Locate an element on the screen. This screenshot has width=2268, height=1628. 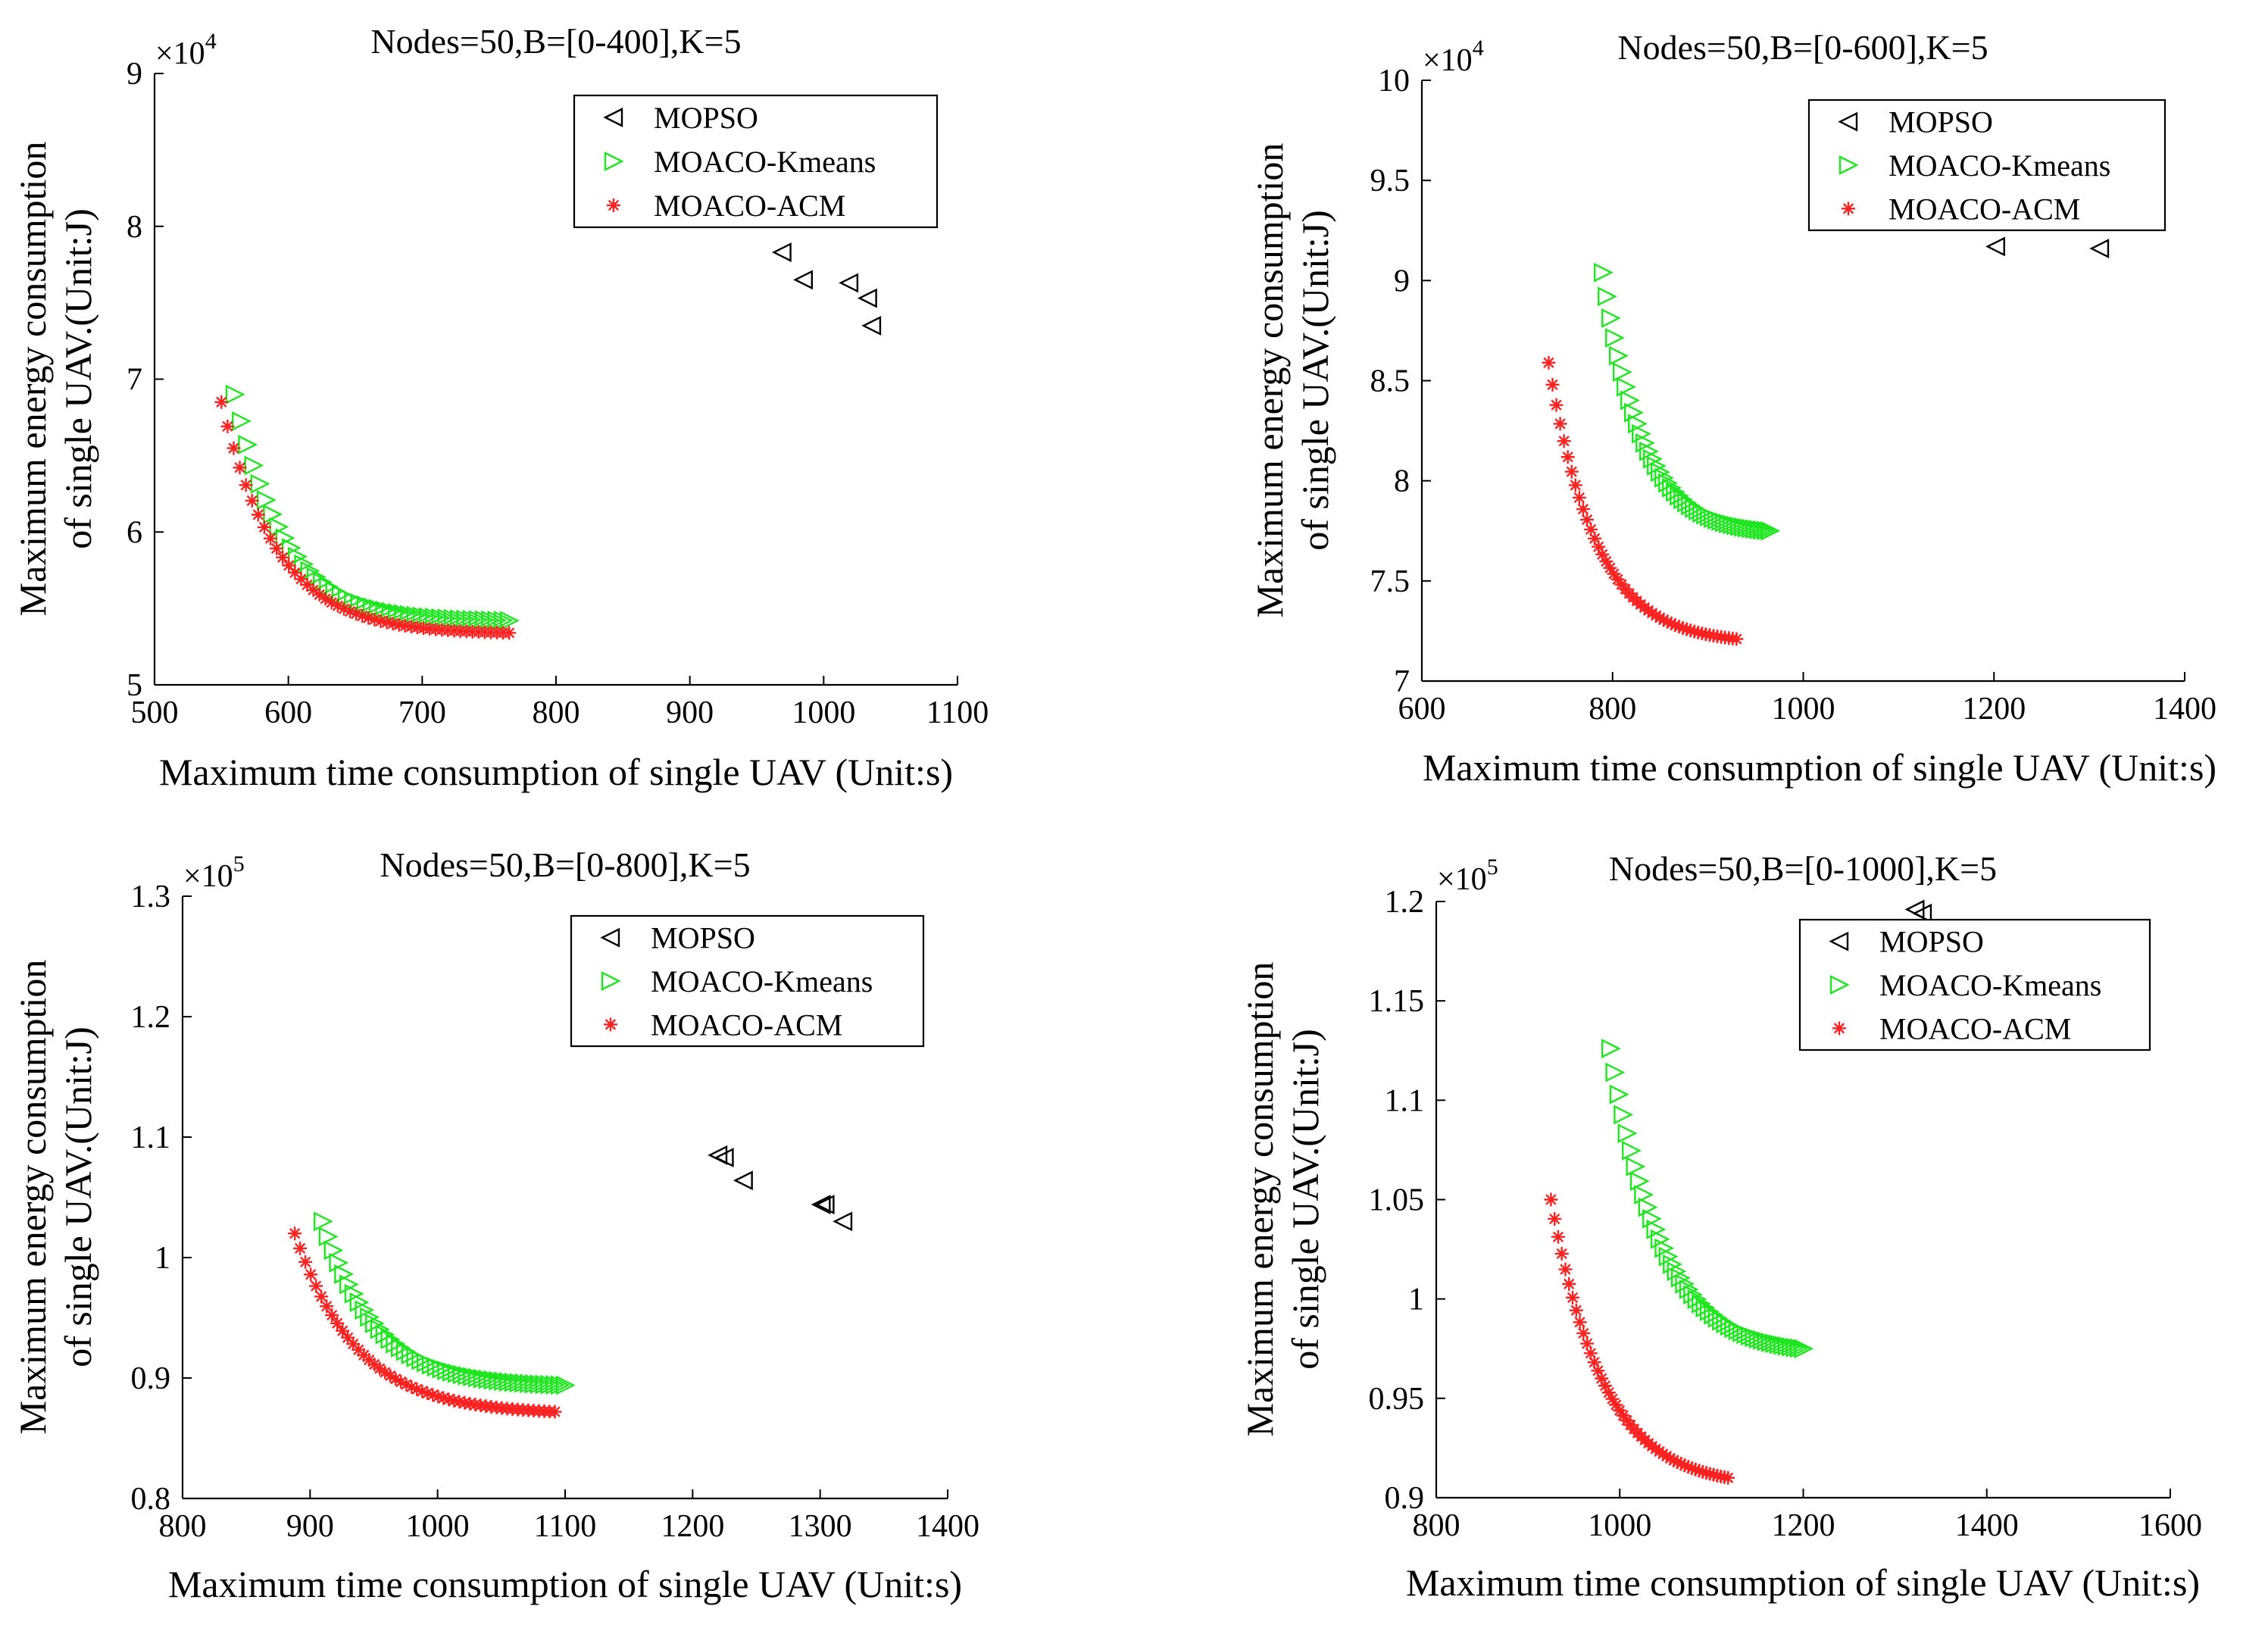
chart-title: Nodes=50,B=[0-800],K=5 is located at coordinates (565, 864).